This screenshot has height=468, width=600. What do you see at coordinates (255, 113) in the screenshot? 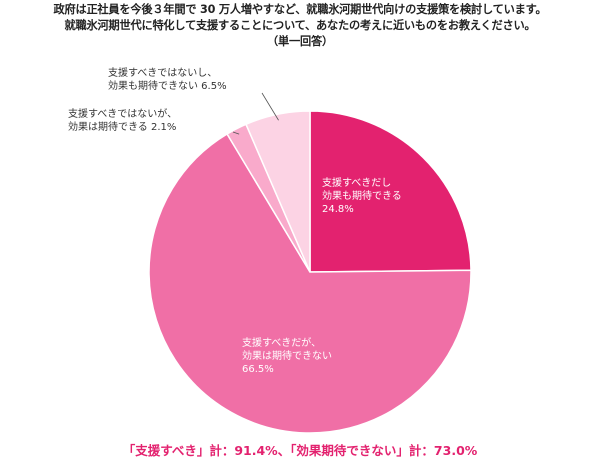
I see `leader-lines` at bounding box center [255, 113].